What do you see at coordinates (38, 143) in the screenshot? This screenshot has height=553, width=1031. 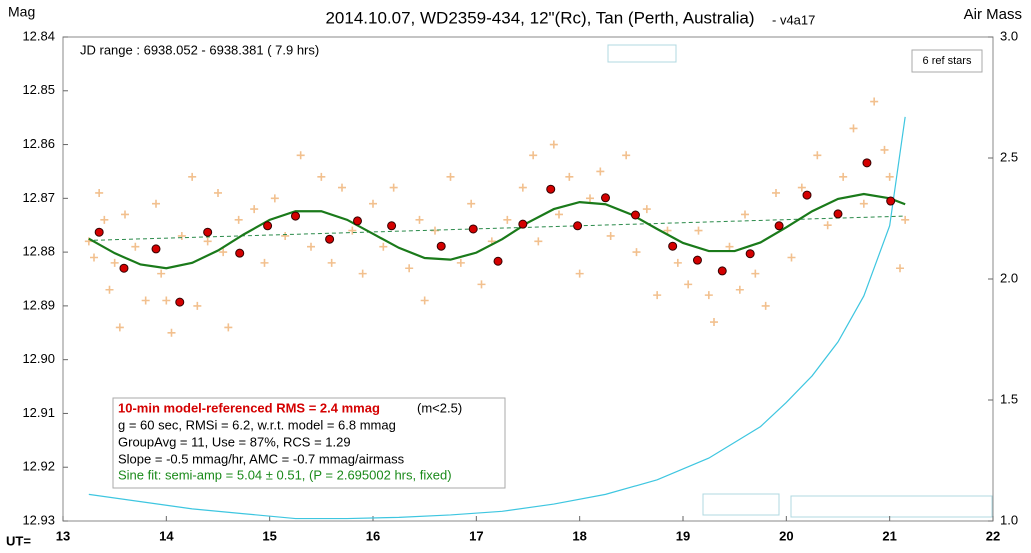 I see `y-tick-label: 12.86` at bounding box center [38, 143].